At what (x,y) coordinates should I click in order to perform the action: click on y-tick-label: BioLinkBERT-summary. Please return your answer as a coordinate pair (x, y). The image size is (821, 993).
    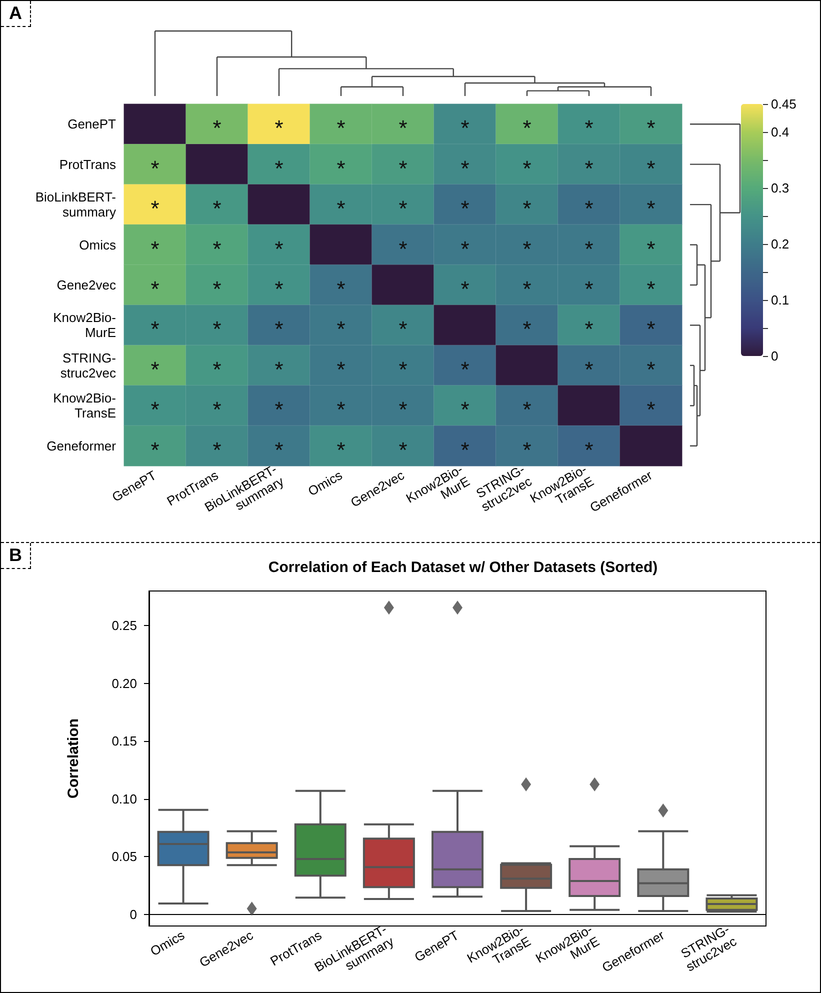
    Looking at the image, I should click on (75, 205).